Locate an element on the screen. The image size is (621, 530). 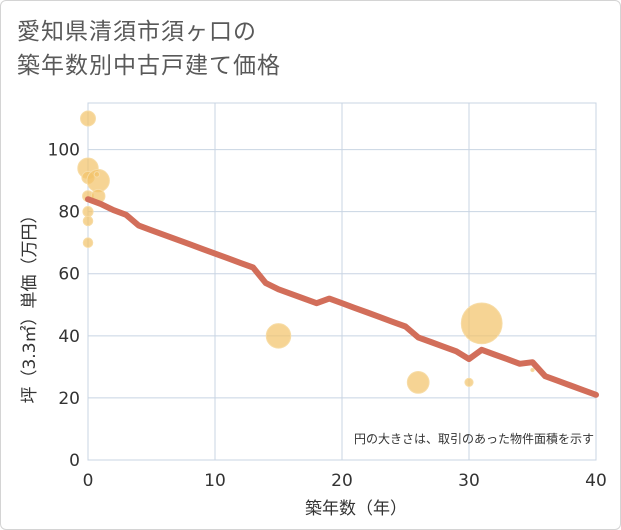
chart-title-line2: 築年数別中古戸建て価格 is located at coordinates (149, 66).